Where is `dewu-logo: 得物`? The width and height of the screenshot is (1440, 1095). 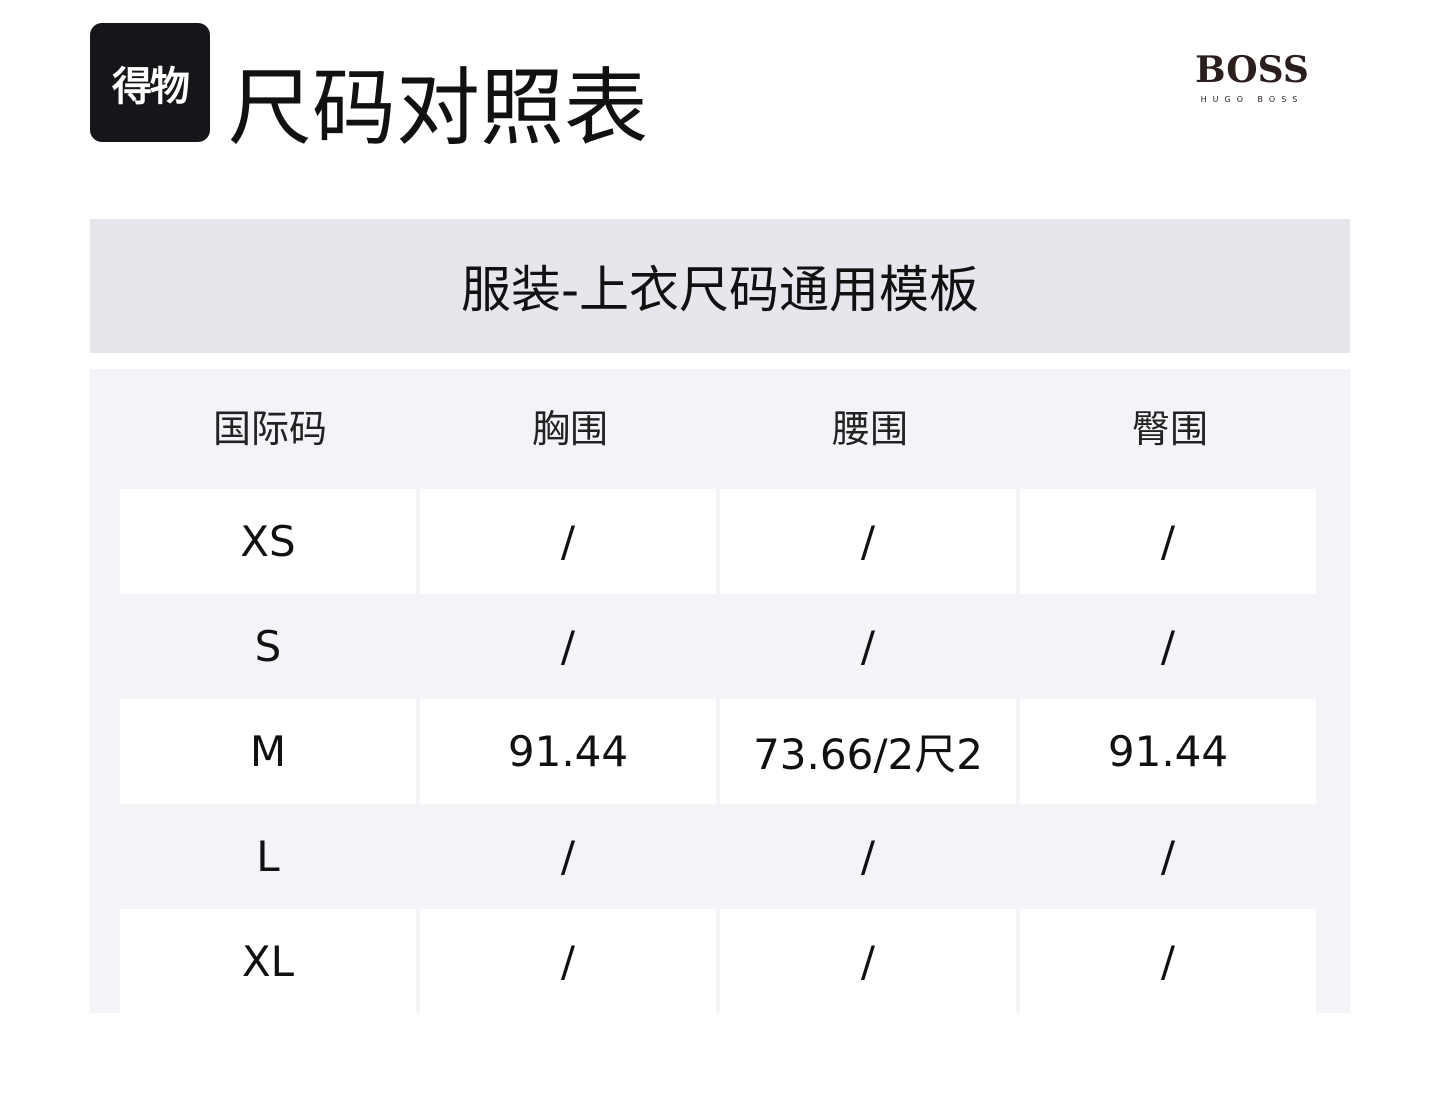 dewu-logo: 得物 is located at coordinates (150, 82).